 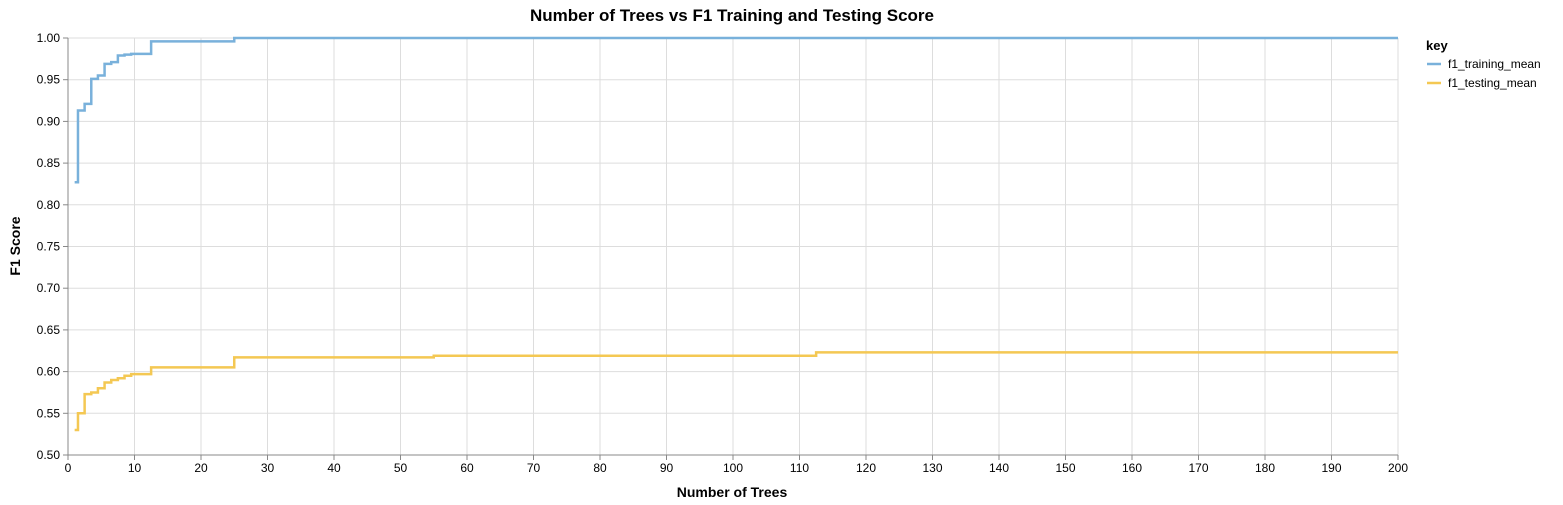 I want to click on x-tick-label: 160, so click(x=1132, y=468).